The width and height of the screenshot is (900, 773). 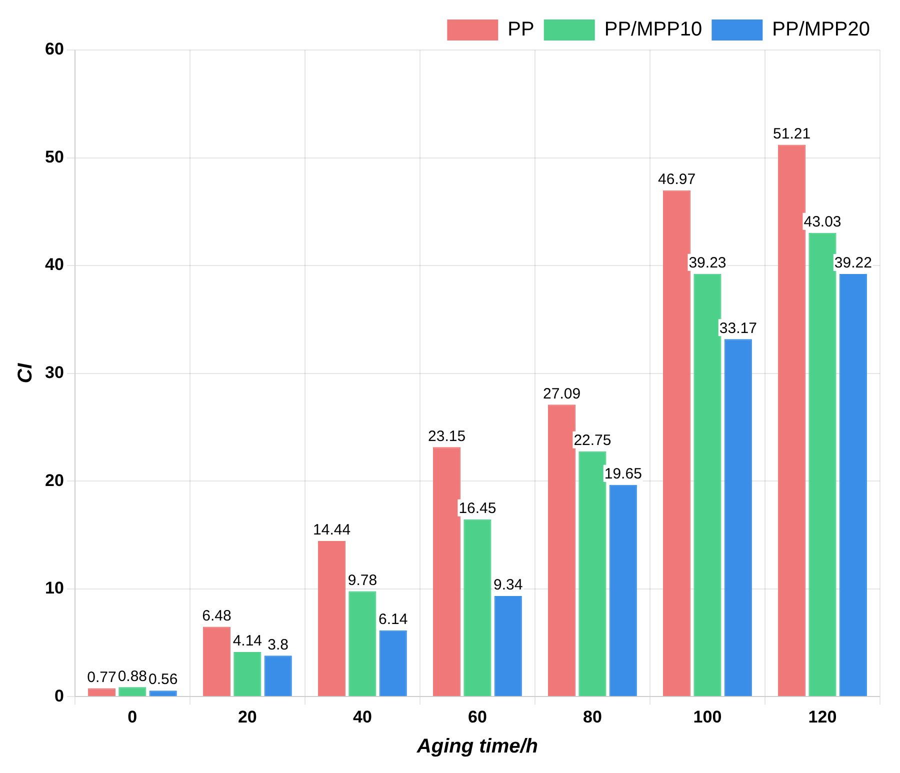 I want to click on y-tick-label: 10, so click(x=54, y=588).